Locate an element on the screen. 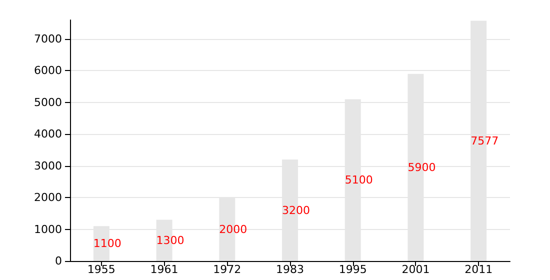 Image resolution: width=550 pixels, height=280 pixels. y-tick-label: 2000 is located at coordinates (48, 197).